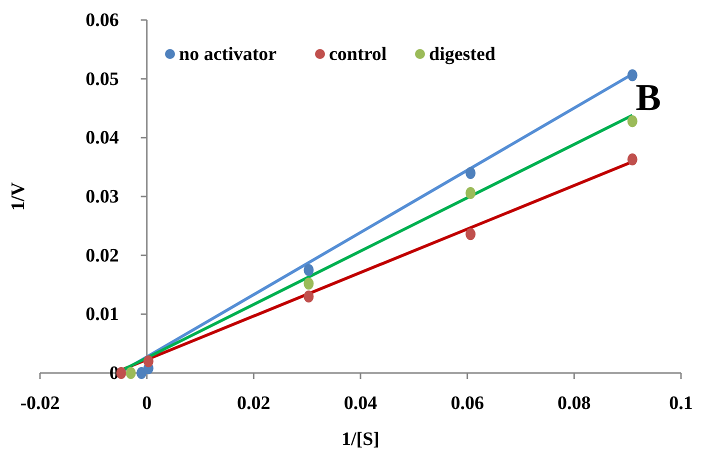  What do you see at coordinates (40, 403) in the screenshot?
I see `x-tick-label: -0.02` at bounding box center [40, 403].